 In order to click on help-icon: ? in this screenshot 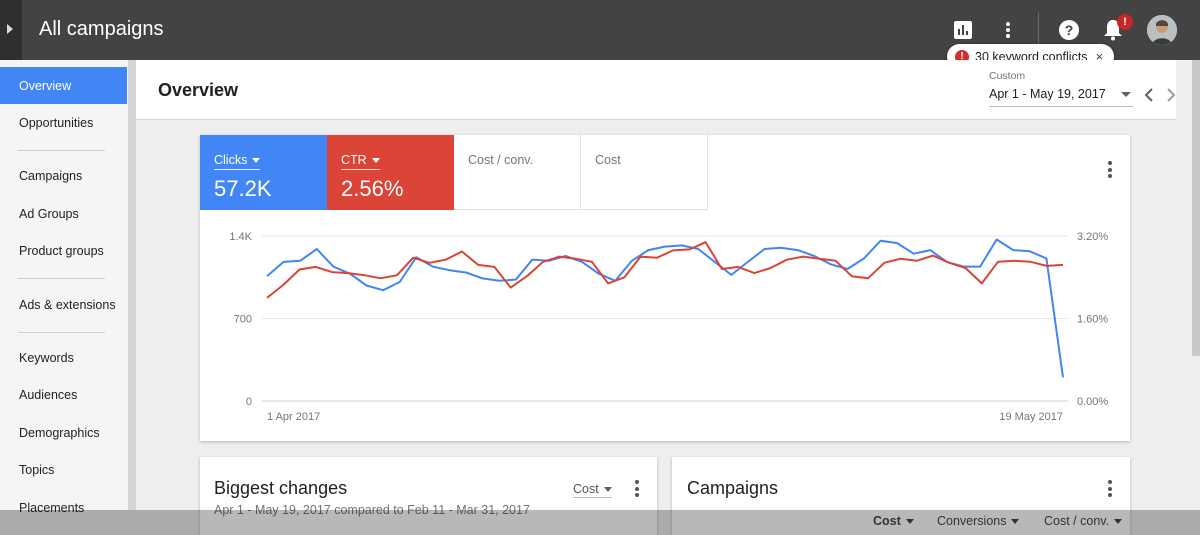, I will do `click(1069, 30)`.